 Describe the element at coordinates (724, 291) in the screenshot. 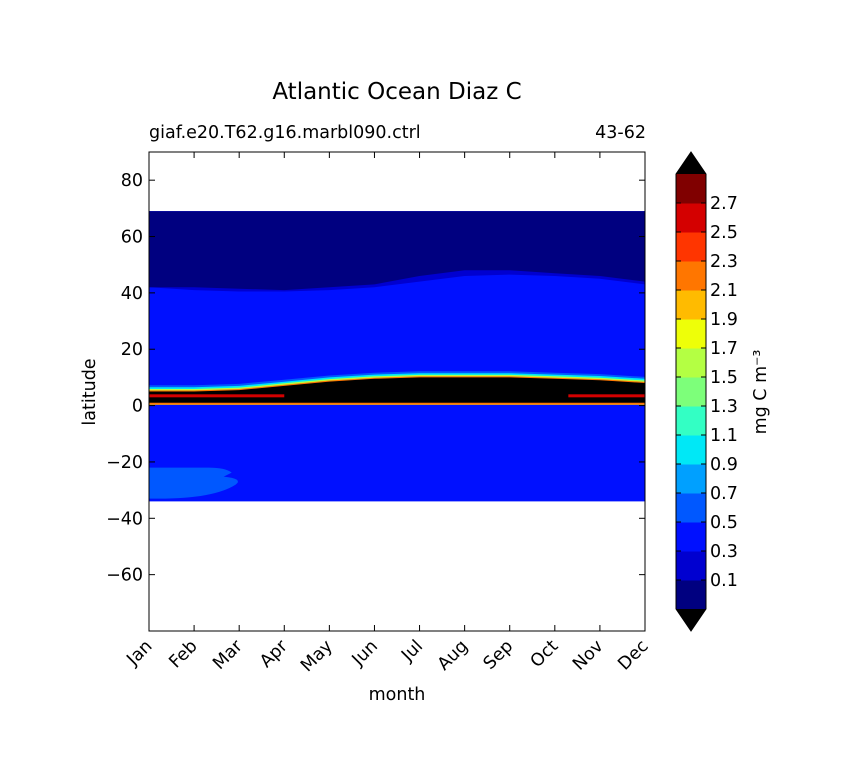

I see `colorbar-tick-label: 2.1` at that location.